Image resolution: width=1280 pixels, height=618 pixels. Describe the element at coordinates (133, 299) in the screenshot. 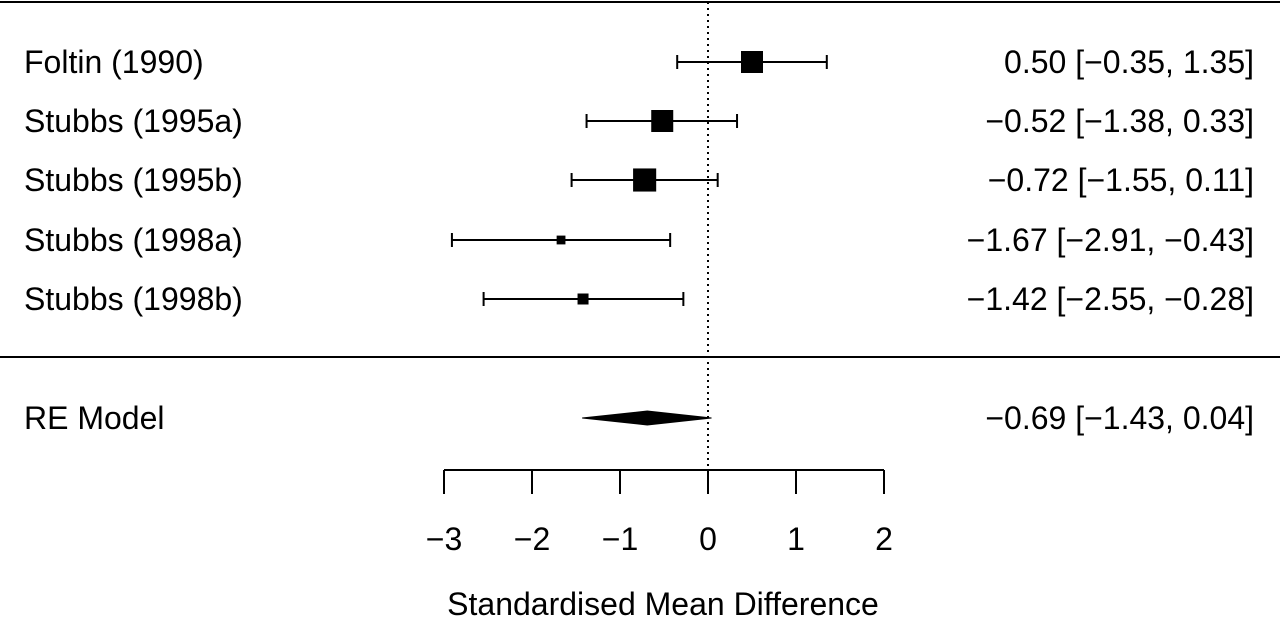

I see `study-label: Stubbs (1998b)` at that location.